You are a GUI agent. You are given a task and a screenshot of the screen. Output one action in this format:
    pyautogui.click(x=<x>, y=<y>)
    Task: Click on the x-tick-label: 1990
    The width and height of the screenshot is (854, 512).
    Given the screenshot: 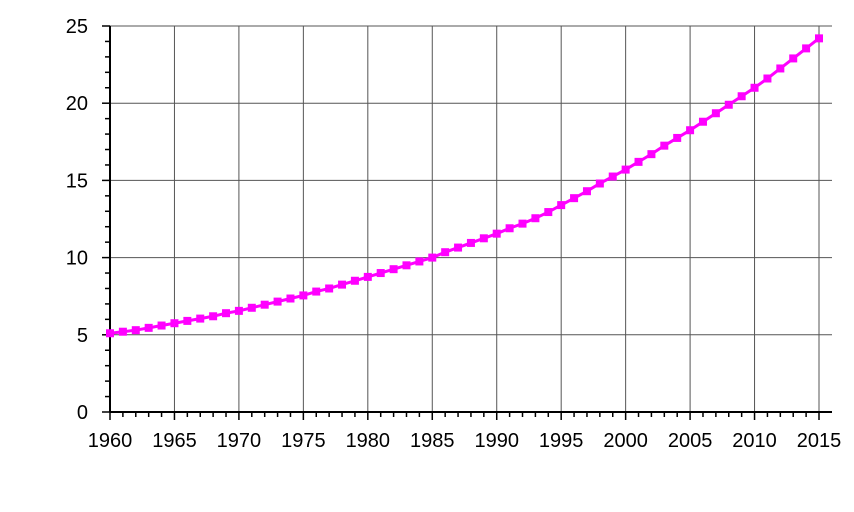 What is the action you would take?
    pyautogui.click(x=496, y=441)
    